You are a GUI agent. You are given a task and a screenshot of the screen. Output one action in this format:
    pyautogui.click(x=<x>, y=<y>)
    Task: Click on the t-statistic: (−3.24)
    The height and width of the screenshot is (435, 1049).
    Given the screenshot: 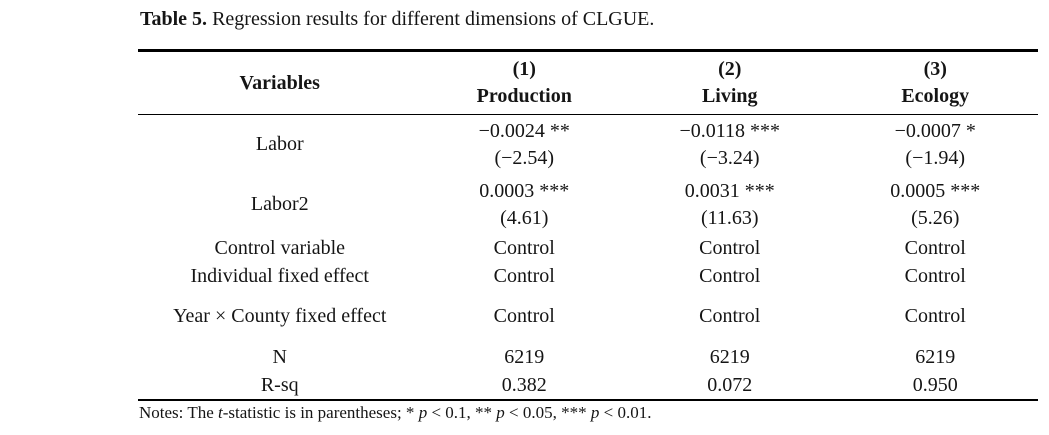 What is the action you would take?
    pyautogui.click(x=729, y=158)
    